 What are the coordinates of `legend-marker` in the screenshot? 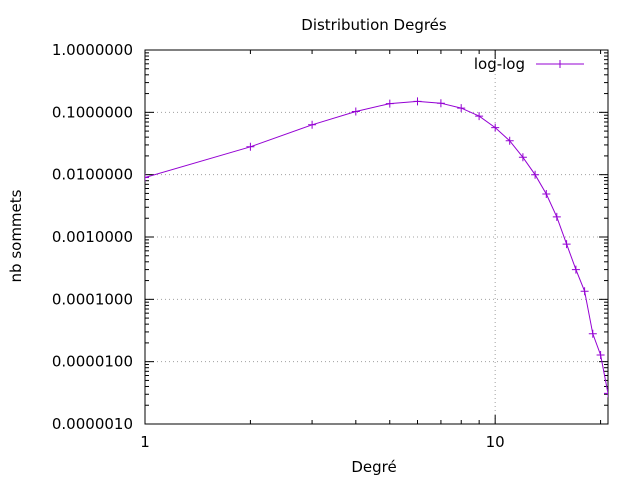 It's located at (560, 64).